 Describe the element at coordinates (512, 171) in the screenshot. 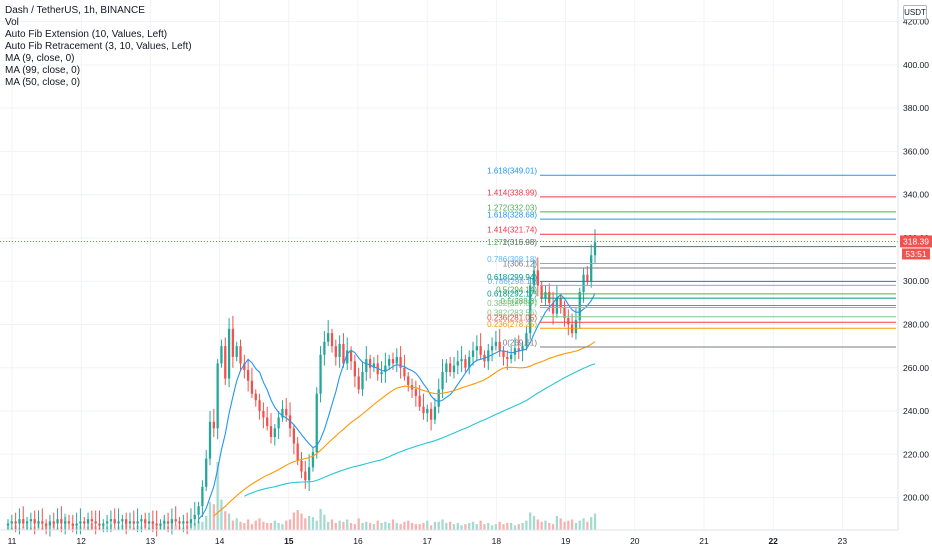

I see `fib-level-label: 1.618(349.01)` at that location.